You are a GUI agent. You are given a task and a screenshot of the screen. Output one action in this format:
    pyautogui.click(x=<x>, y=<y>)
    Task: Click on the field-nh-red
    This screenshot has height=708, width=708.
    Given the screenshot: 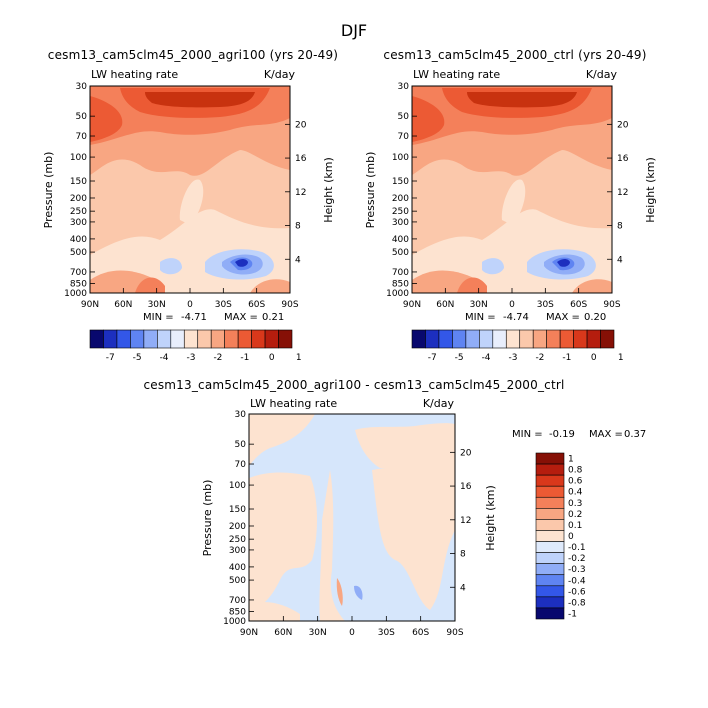 What is the action you would take?
    pyautogui.click(x=106, y=119)
    